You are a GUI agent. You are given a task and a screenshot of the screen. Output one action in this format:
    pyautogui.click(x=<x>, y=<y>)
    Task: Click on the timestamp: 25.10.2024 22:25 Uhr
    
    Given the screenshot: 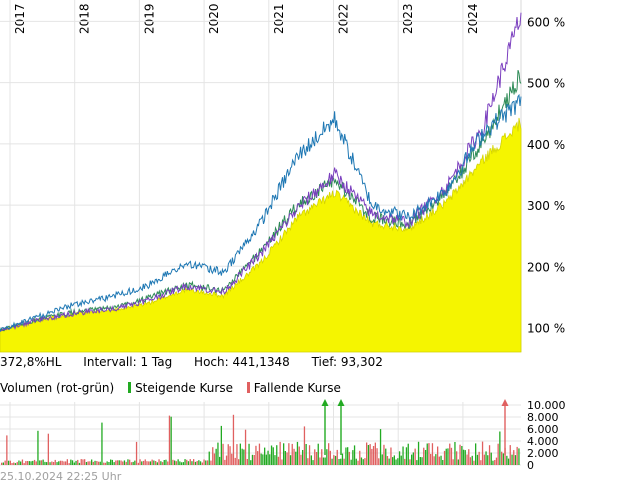 What is the action you would take?
    pyautogui.click(x=61, y=476)
    